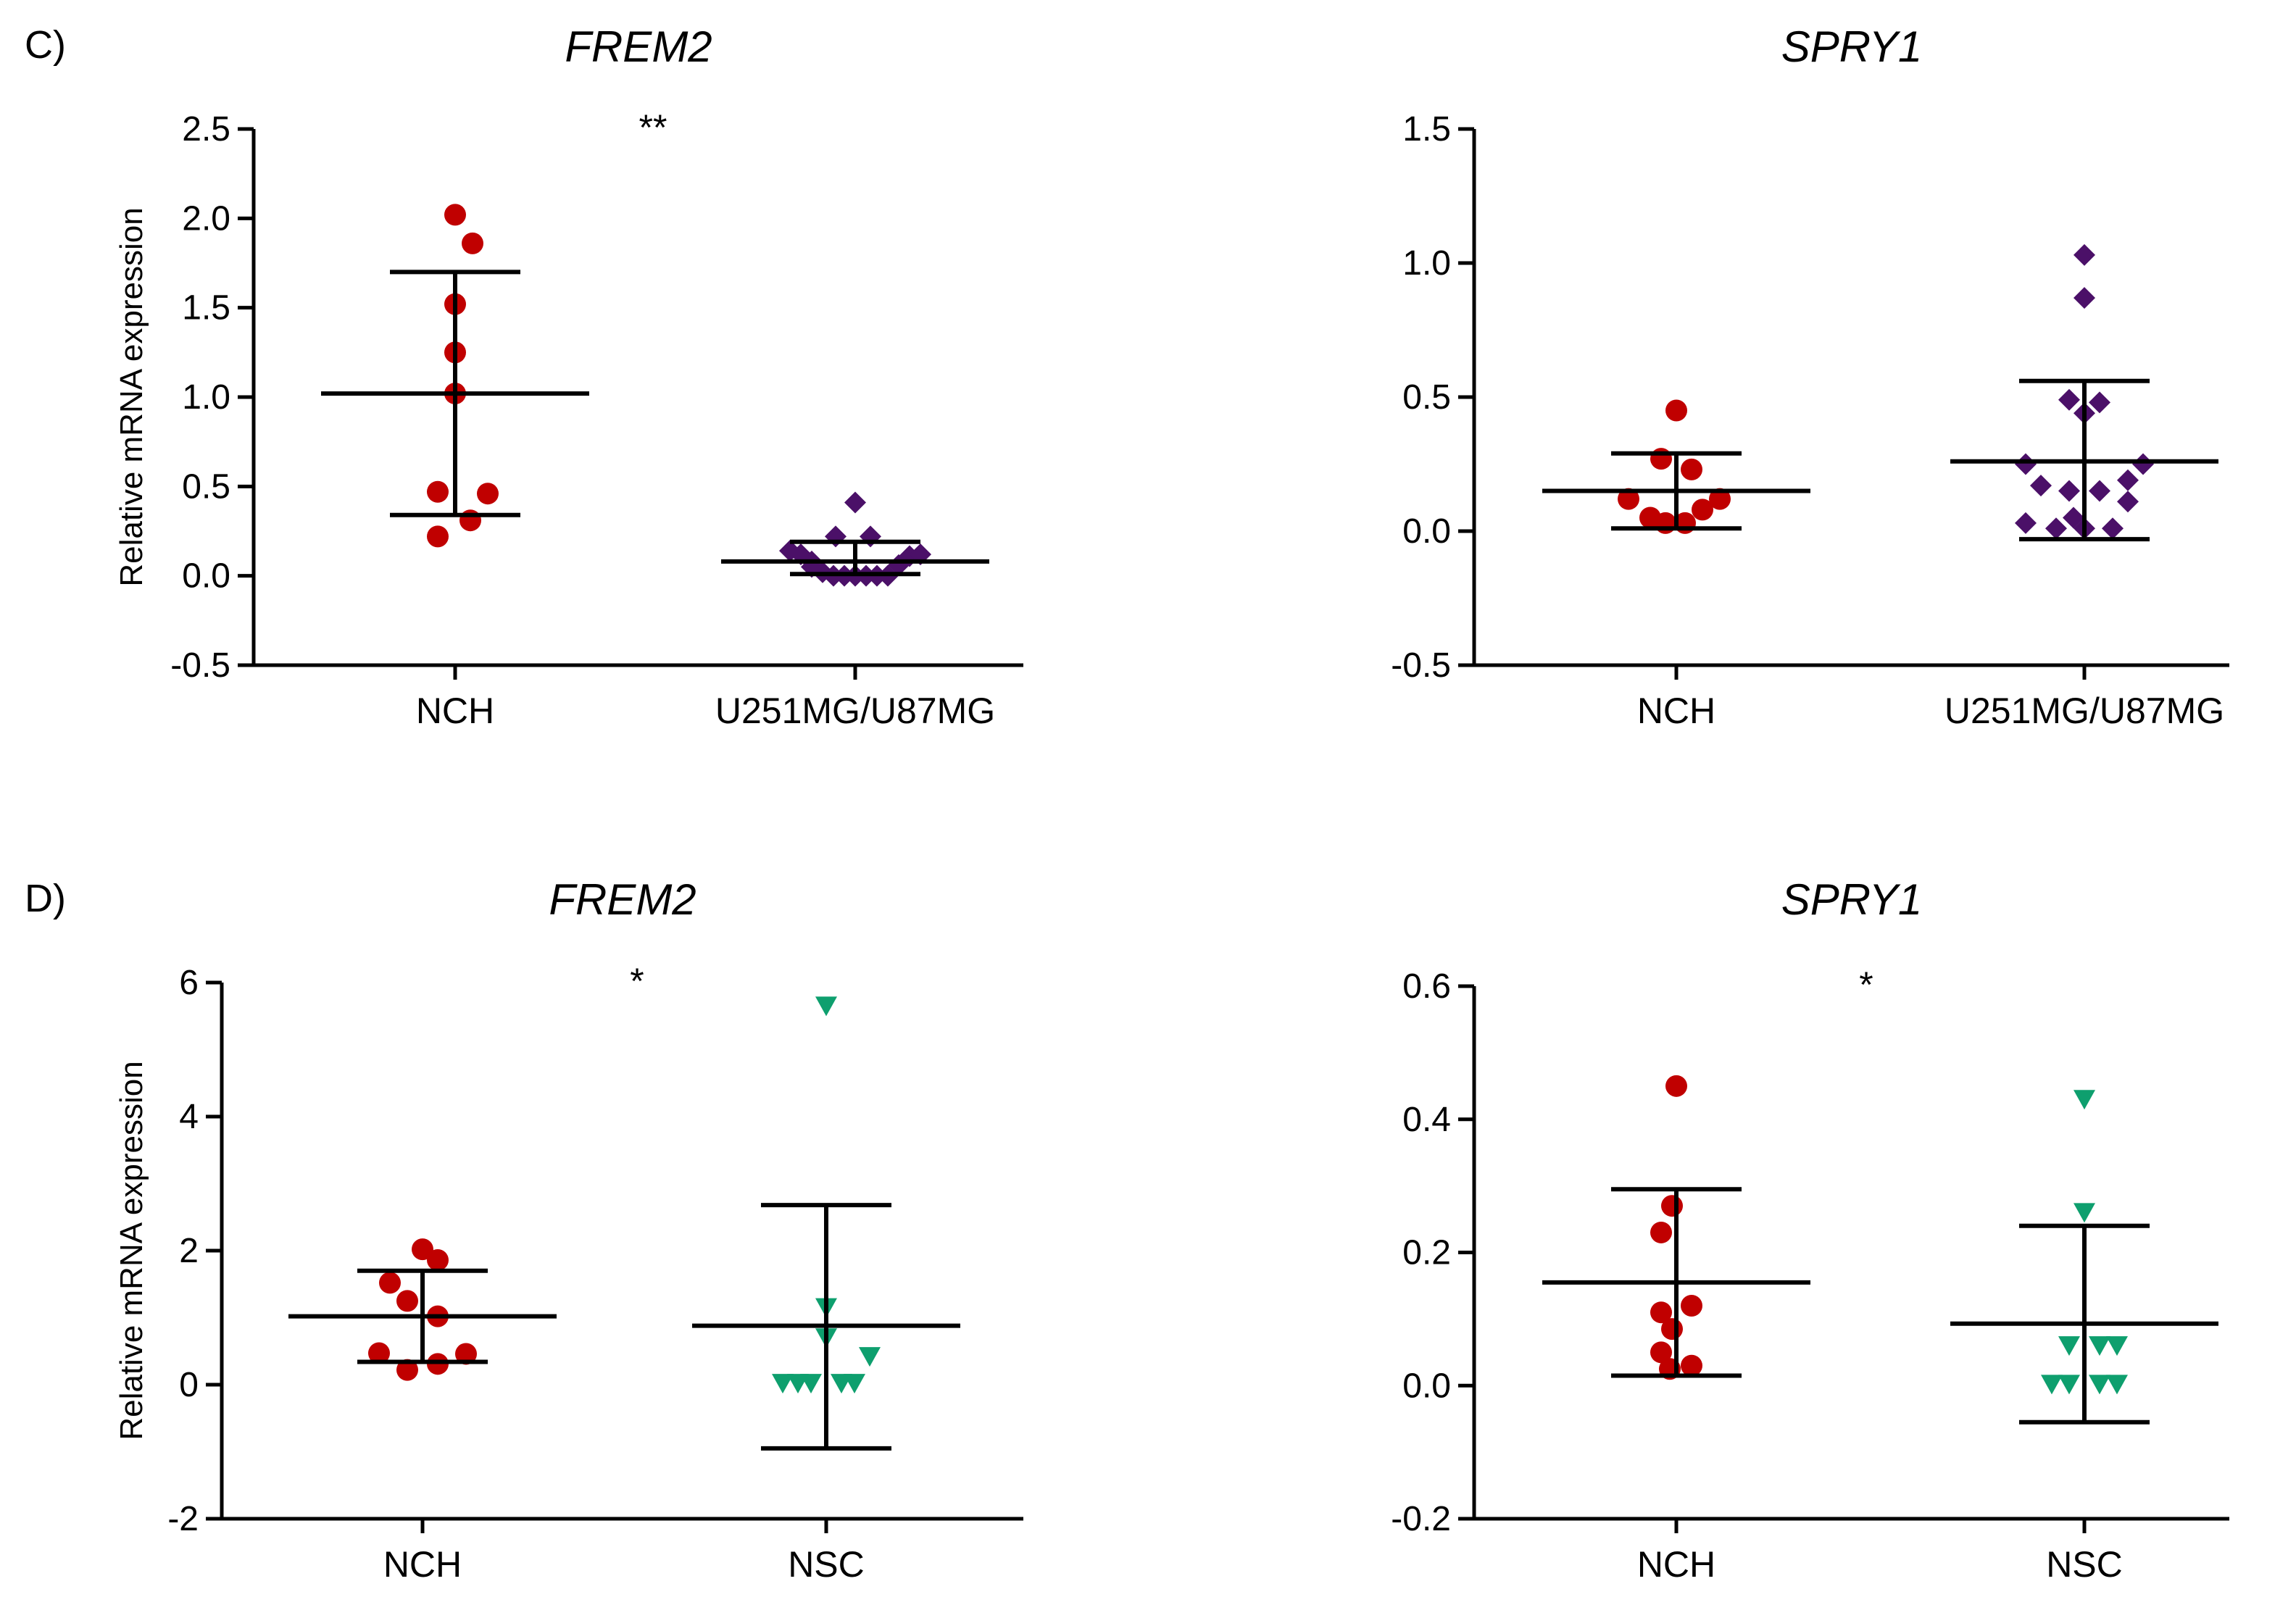 The image size is (2296, 1597). I want to click on chart-2-y-tick-label: 0.0, so click(1426, 531).